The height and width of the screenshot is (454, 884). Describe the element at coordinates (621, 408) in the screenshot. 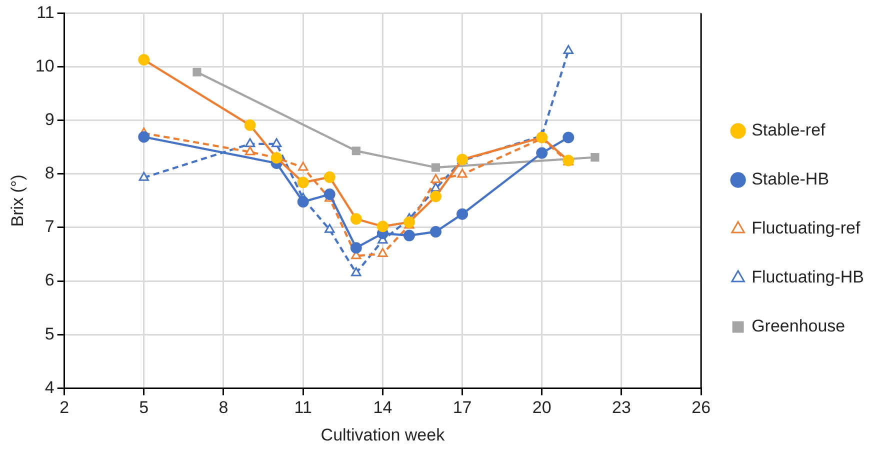

I see `x-tick-label: 23` at that location.